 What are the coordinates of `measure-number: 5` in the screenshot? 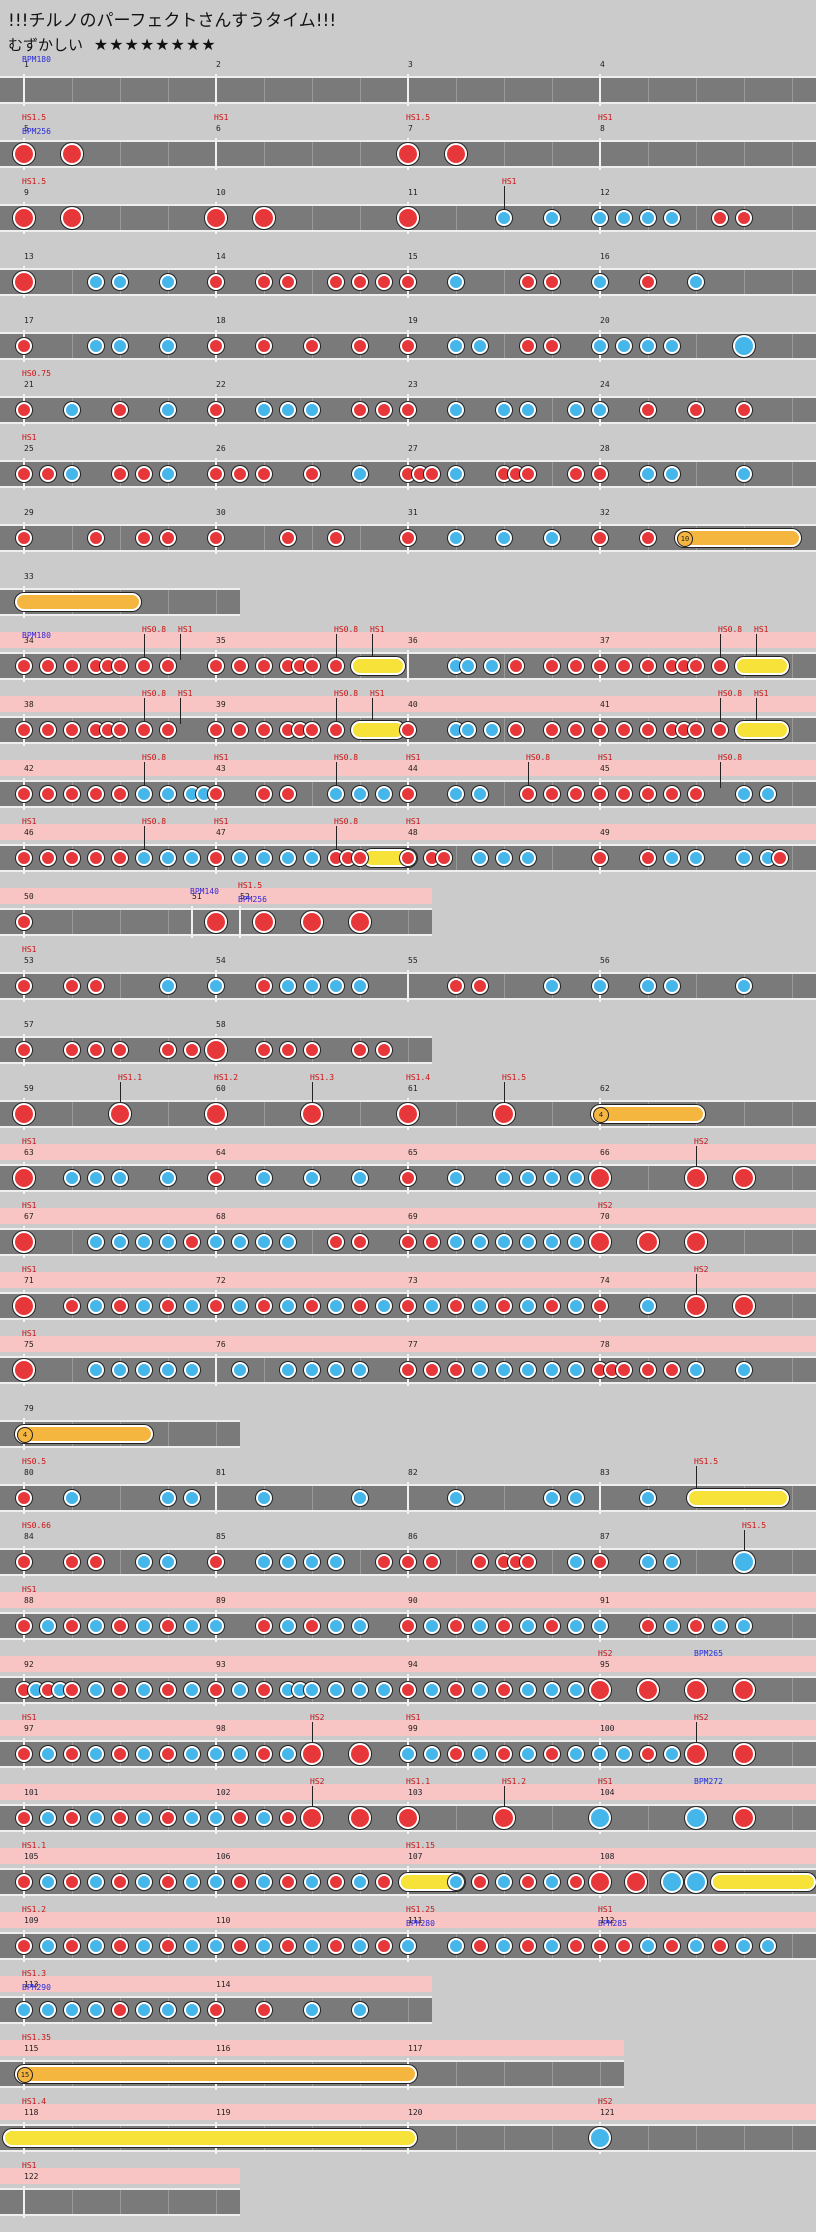 It's located at (26, 128).